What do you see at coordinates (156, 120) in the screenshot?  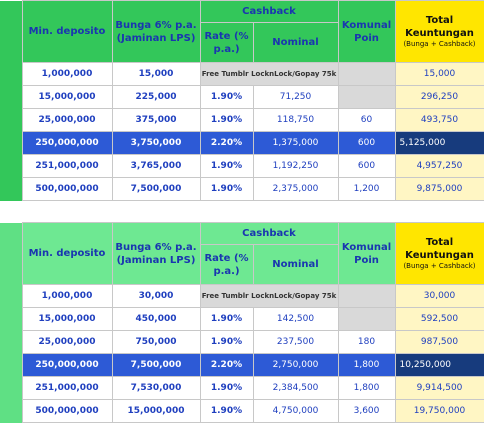 I see `cell: 375,000` at bounding box center [156, 120].